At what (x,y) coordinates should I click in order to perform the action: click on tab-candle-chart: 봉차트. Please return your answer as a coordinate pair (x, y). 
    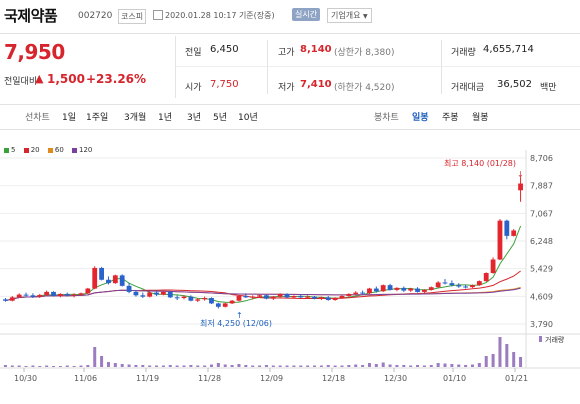
    Looking at the image, I should click on (386, 118).